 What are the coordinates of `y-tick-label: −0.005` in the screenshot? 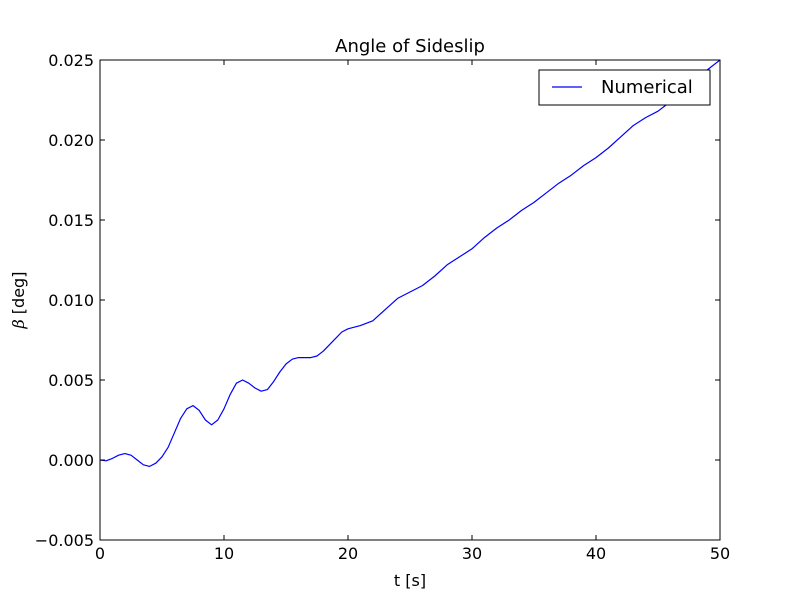 It's located at (64, 540).